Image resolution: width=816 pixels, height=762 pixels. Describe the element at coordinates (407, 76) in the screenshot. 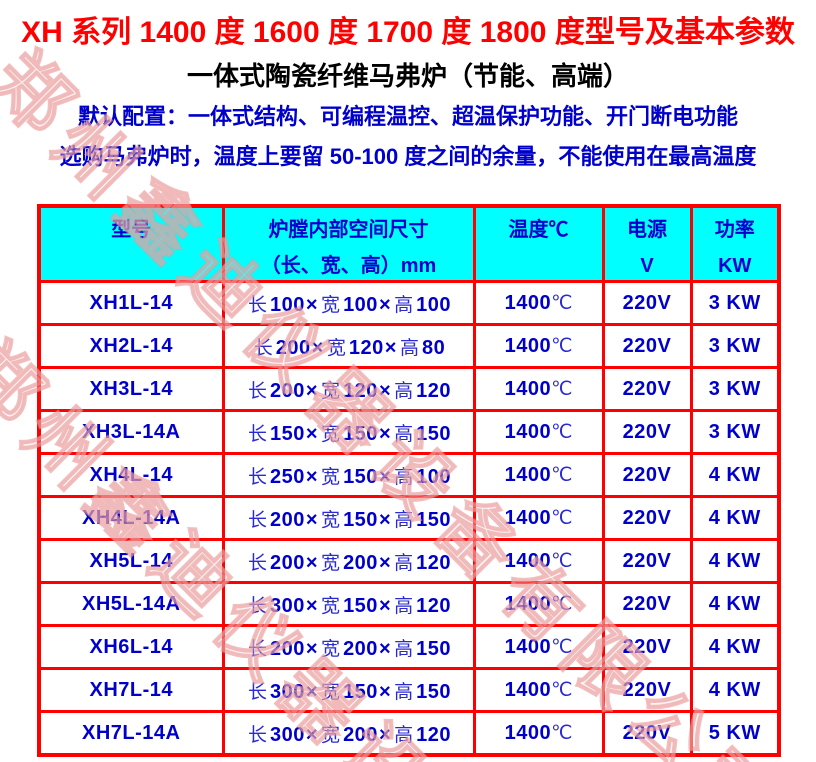

I see `page-subtitle: 一体式陶瓷纤维马弗炉（节能、高端）` at that location.